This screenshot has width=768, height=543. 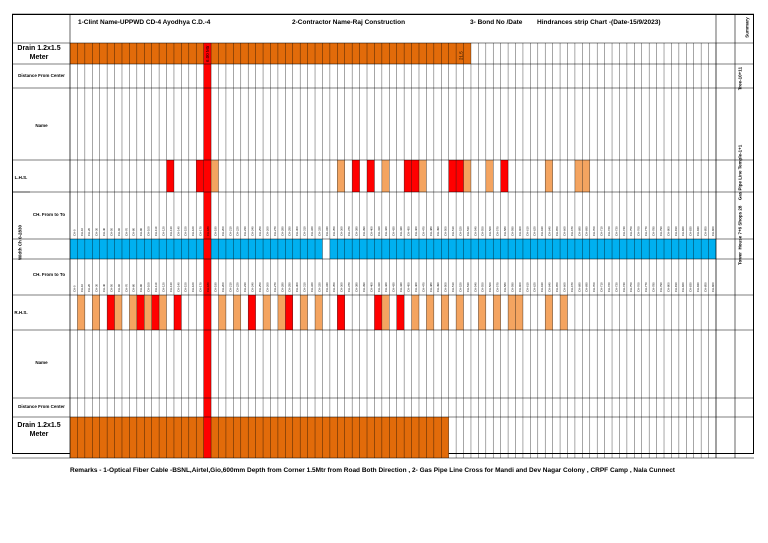 What do you see at coordinates (201, 231) in the screenshot?
I see `chainage-top-label: CH-170` at bounding box center [201, 231].